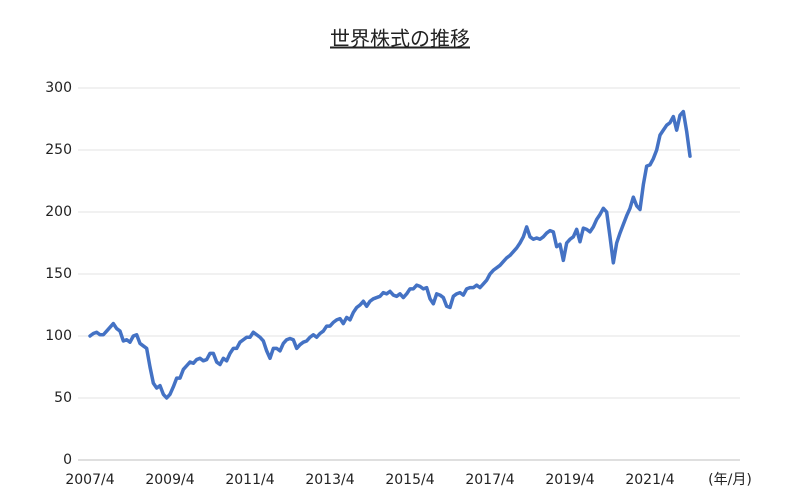 This screenshot has height=503, width=800. What do you see at coordinates (58, 274) in the screenshot?
I see `y-tick-label: 150` at bounding box center [58, 274].